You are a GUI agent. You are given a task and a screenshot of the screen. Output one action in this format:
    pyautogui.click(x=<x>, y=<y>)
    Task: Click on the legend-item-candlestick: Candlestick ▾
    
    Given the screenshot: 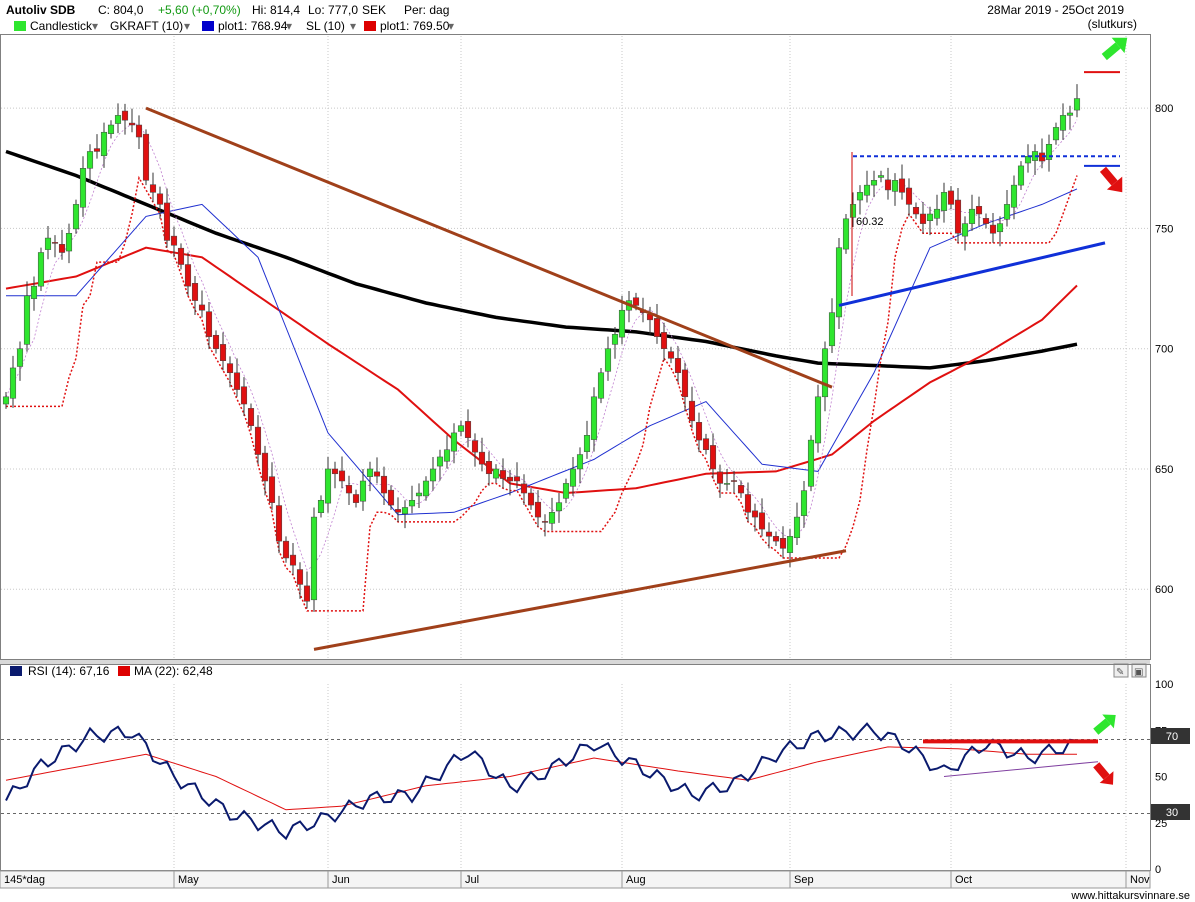 What is the action you would take?
    pyautogui.click(x=56, y=26)
    